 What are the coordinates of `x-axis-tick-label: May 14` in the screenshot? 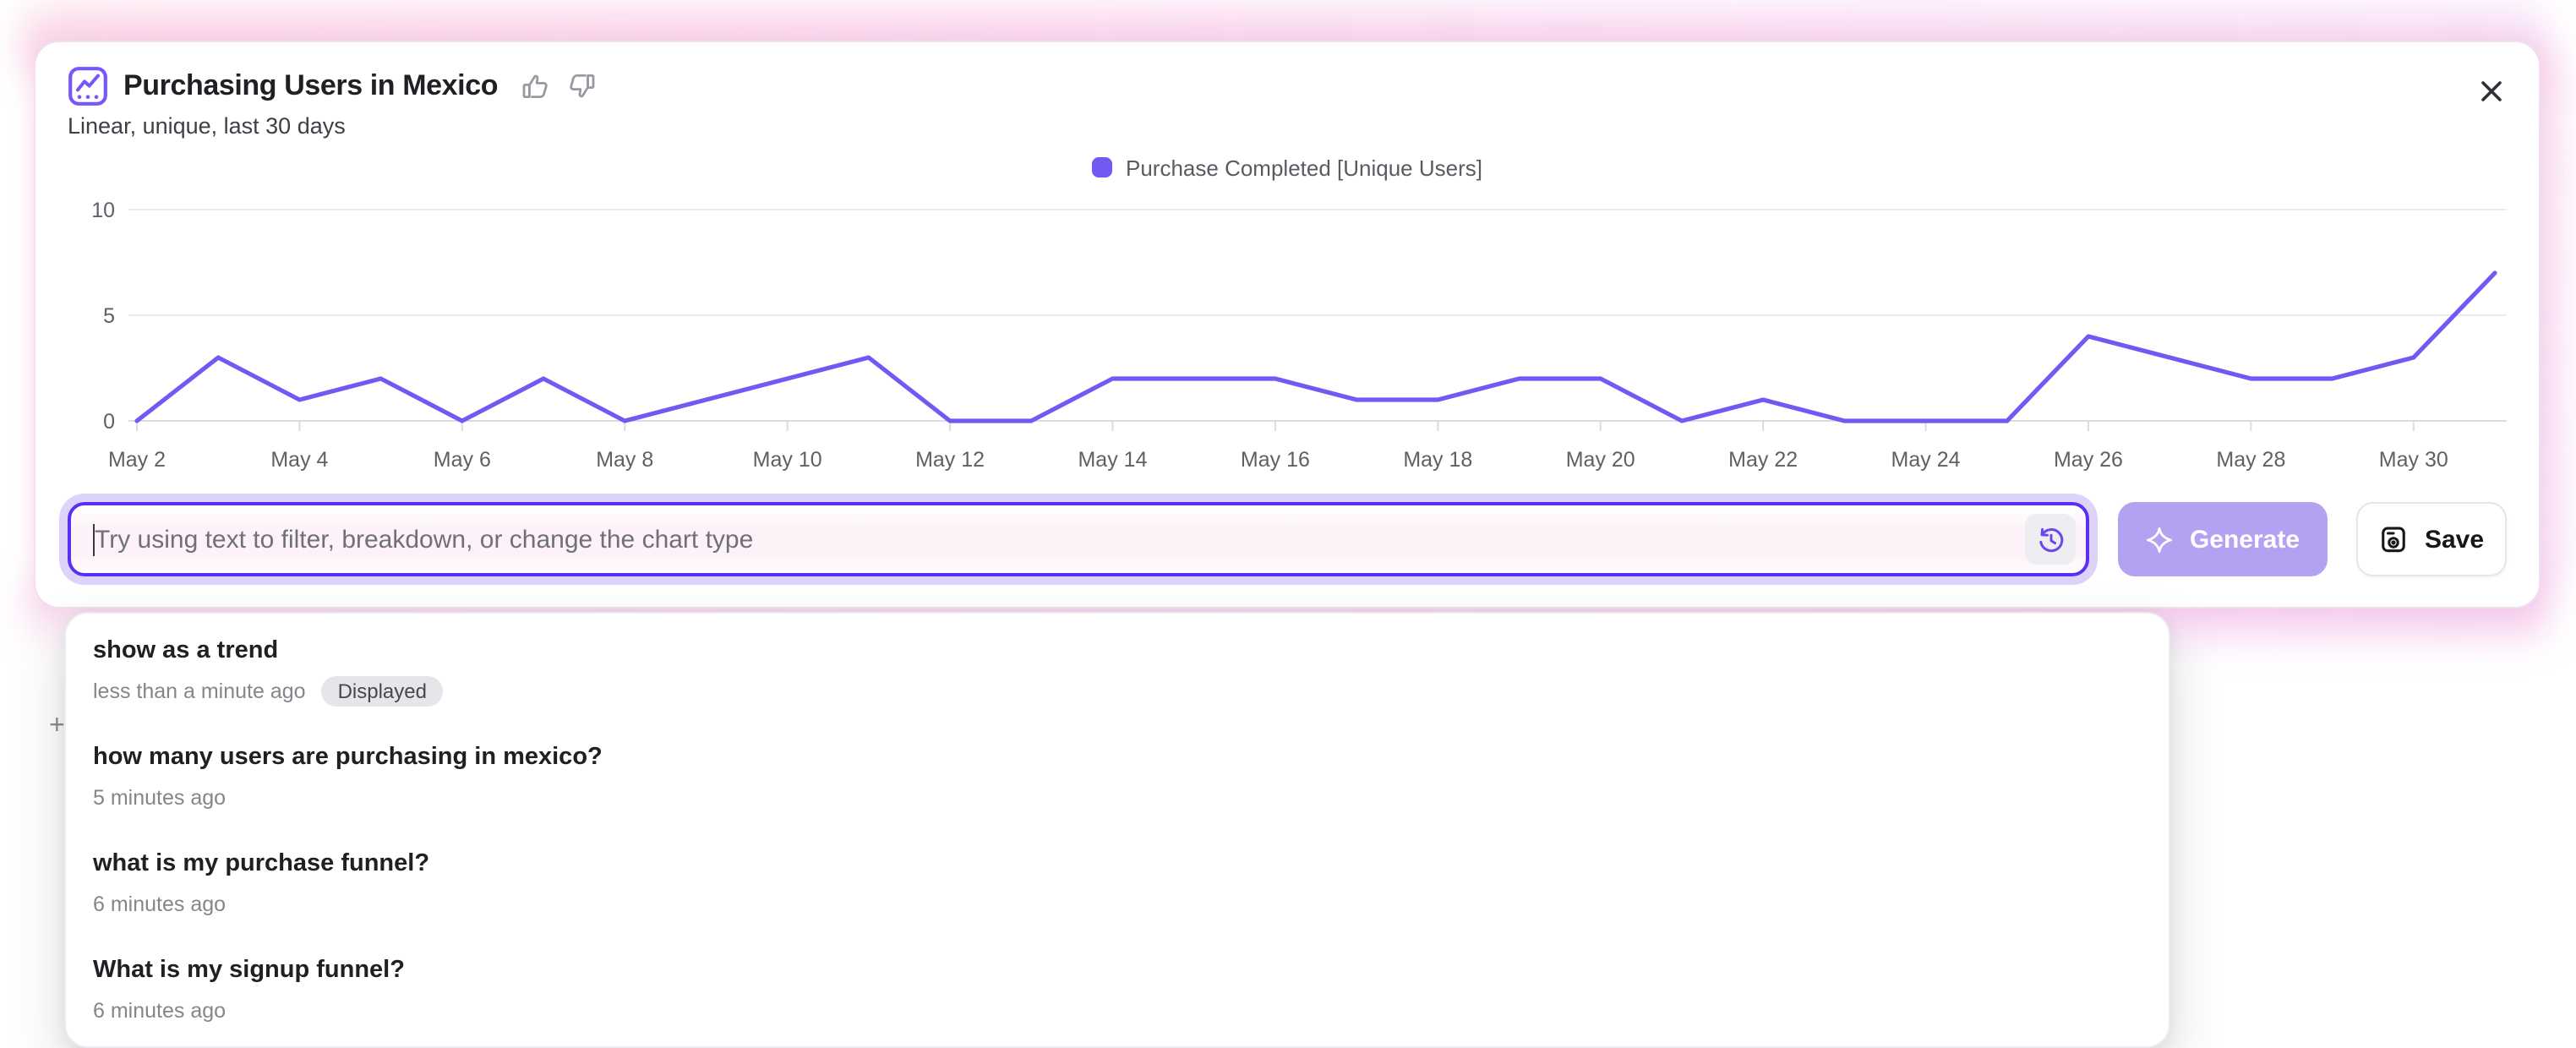 It's located at (1112, 460).